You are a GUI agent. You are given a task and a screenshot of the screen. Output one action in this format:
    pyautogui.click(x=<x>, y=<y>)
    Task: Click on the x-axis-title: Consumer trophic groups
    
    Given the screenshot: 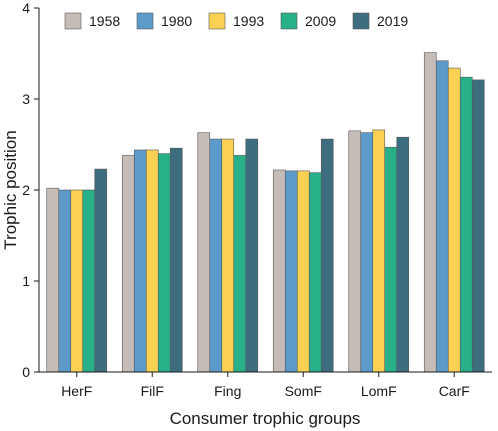 What is the action you would take?
    pyautogui.click(x=265, y=418)
    